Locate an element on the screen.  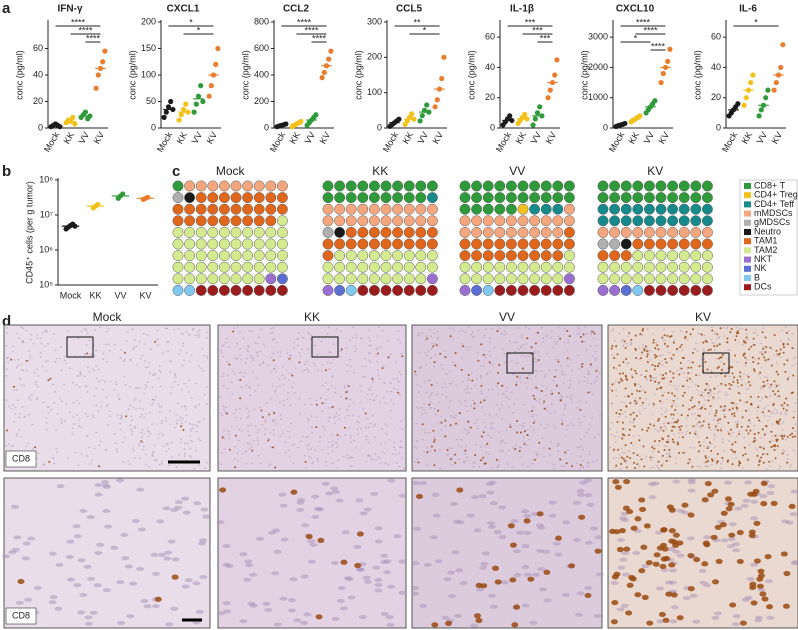
panel-label: d is located at coordinates (6, 321).